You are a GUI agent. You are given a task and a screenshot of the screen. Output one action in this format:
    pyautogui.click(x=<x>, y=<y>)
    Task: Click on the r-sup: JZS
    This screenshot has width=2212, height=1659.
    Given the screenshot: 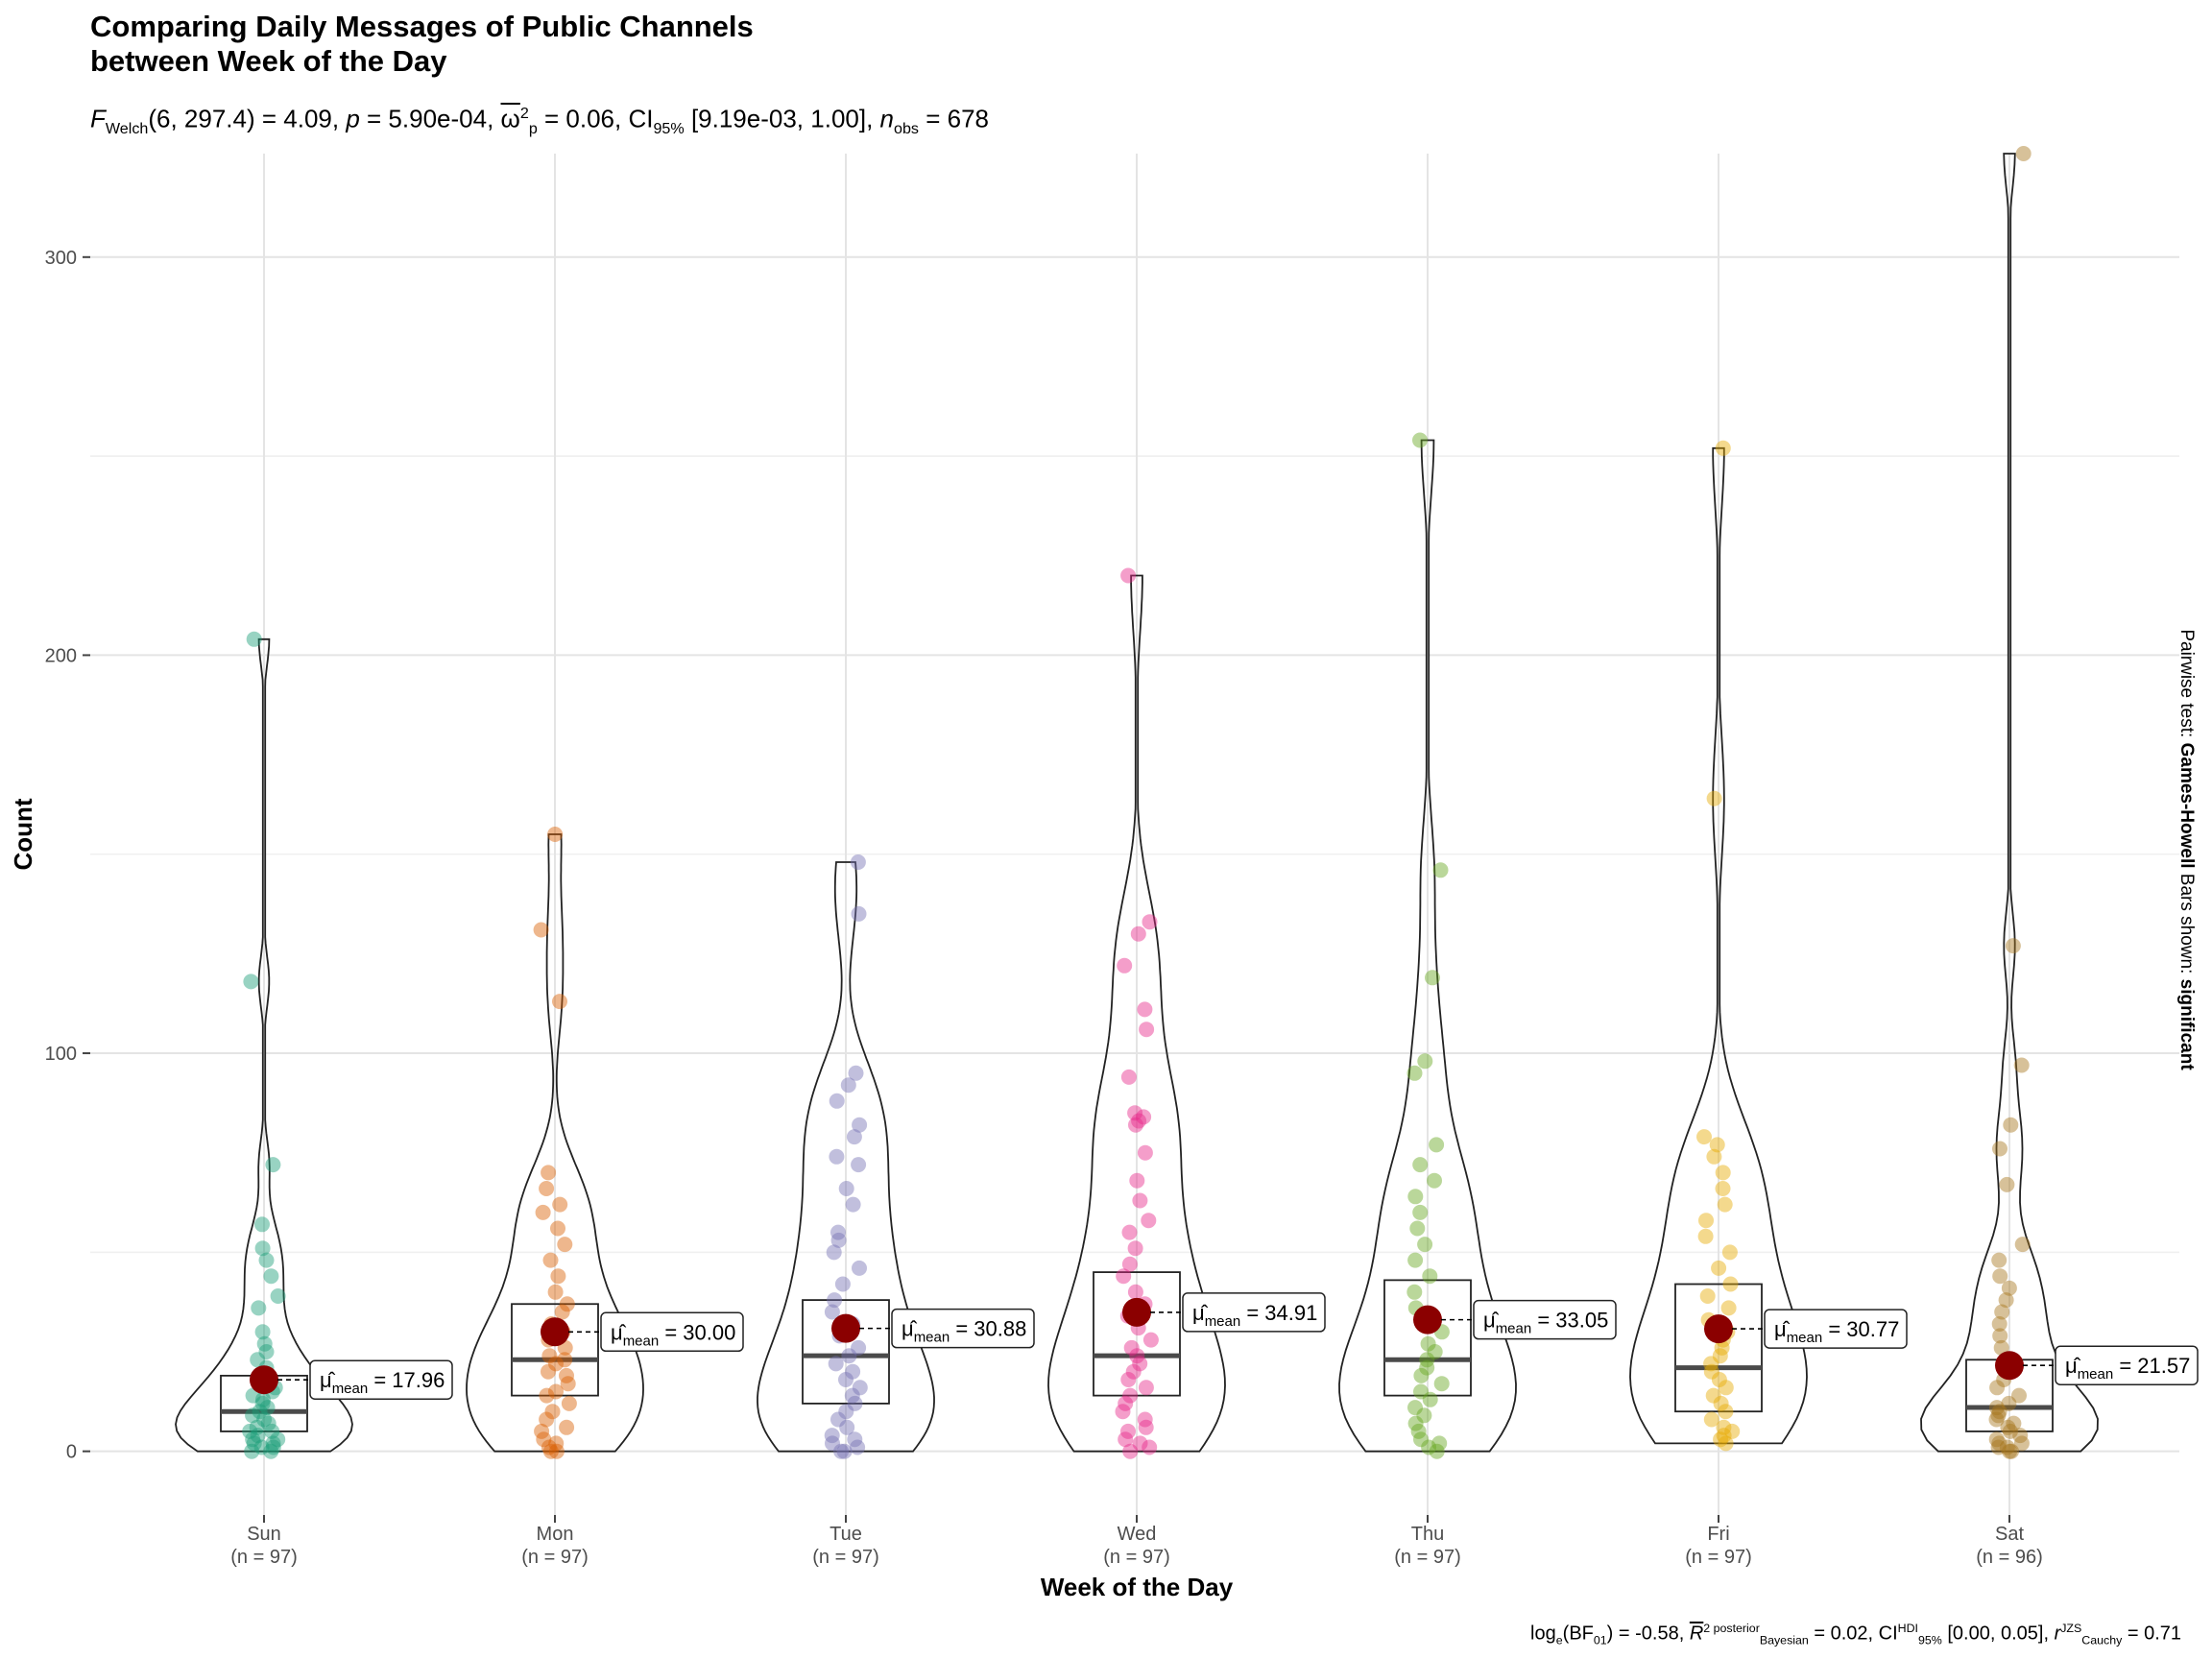 What is the action you would take?
    pyautogui.click(x=2071, y=1628)
    